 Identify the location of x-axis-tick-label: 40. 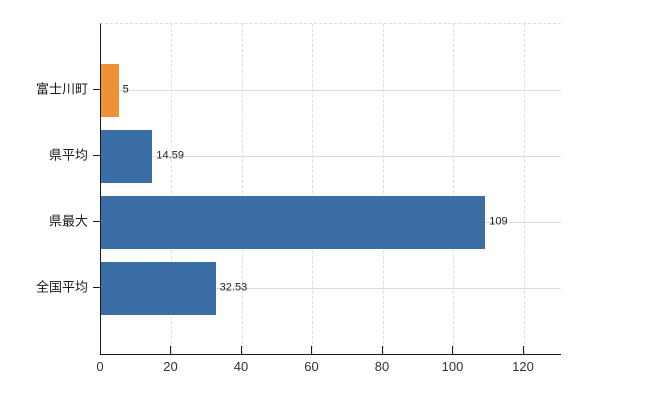
(241, 366).